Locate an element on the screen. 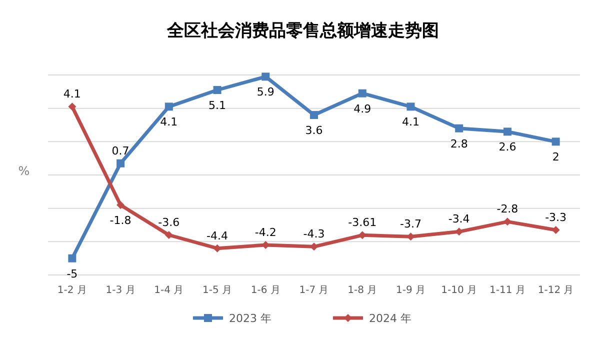 This screenshot has width=606, height=340. data-label: -3.61 is located at coordinates (362, 223).